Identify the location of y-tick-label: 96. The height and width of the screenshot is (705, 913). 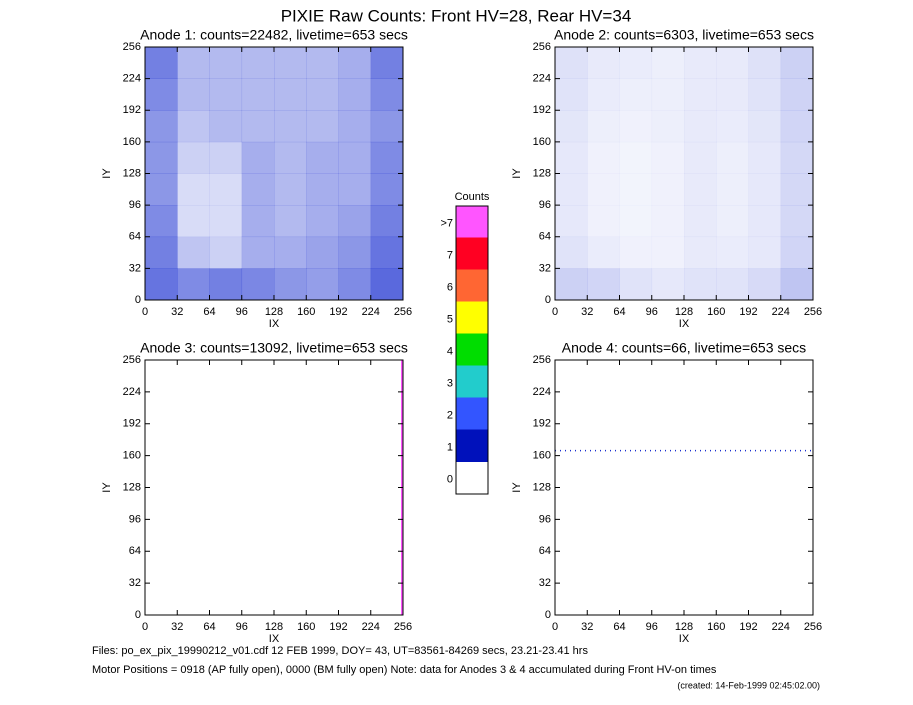
(135, 205).